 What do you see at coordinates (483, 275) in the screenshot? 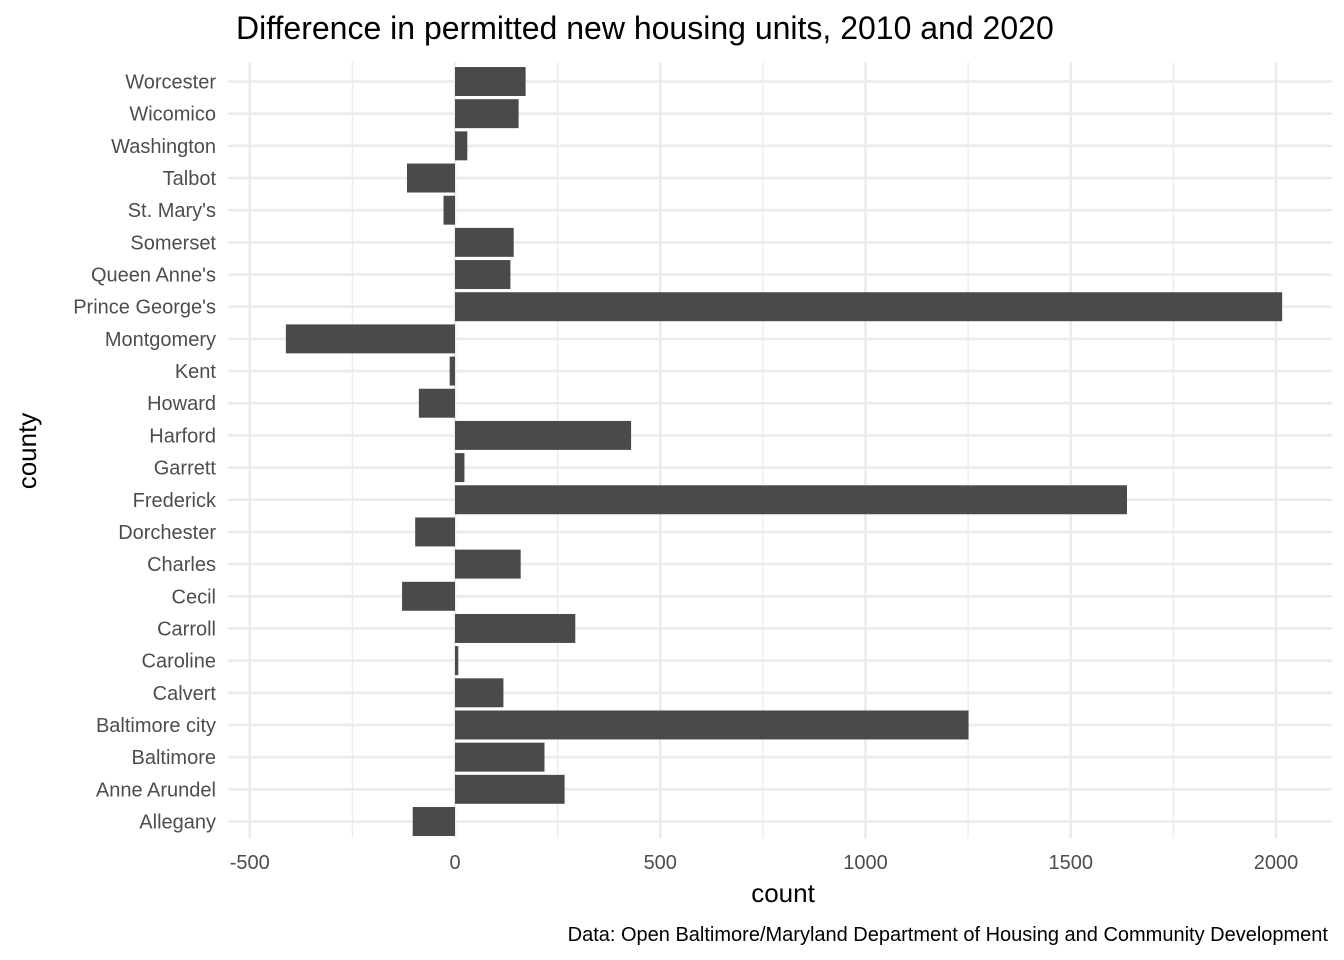
I see `bar-queen-anne-s` at bounding box center [483, 275].